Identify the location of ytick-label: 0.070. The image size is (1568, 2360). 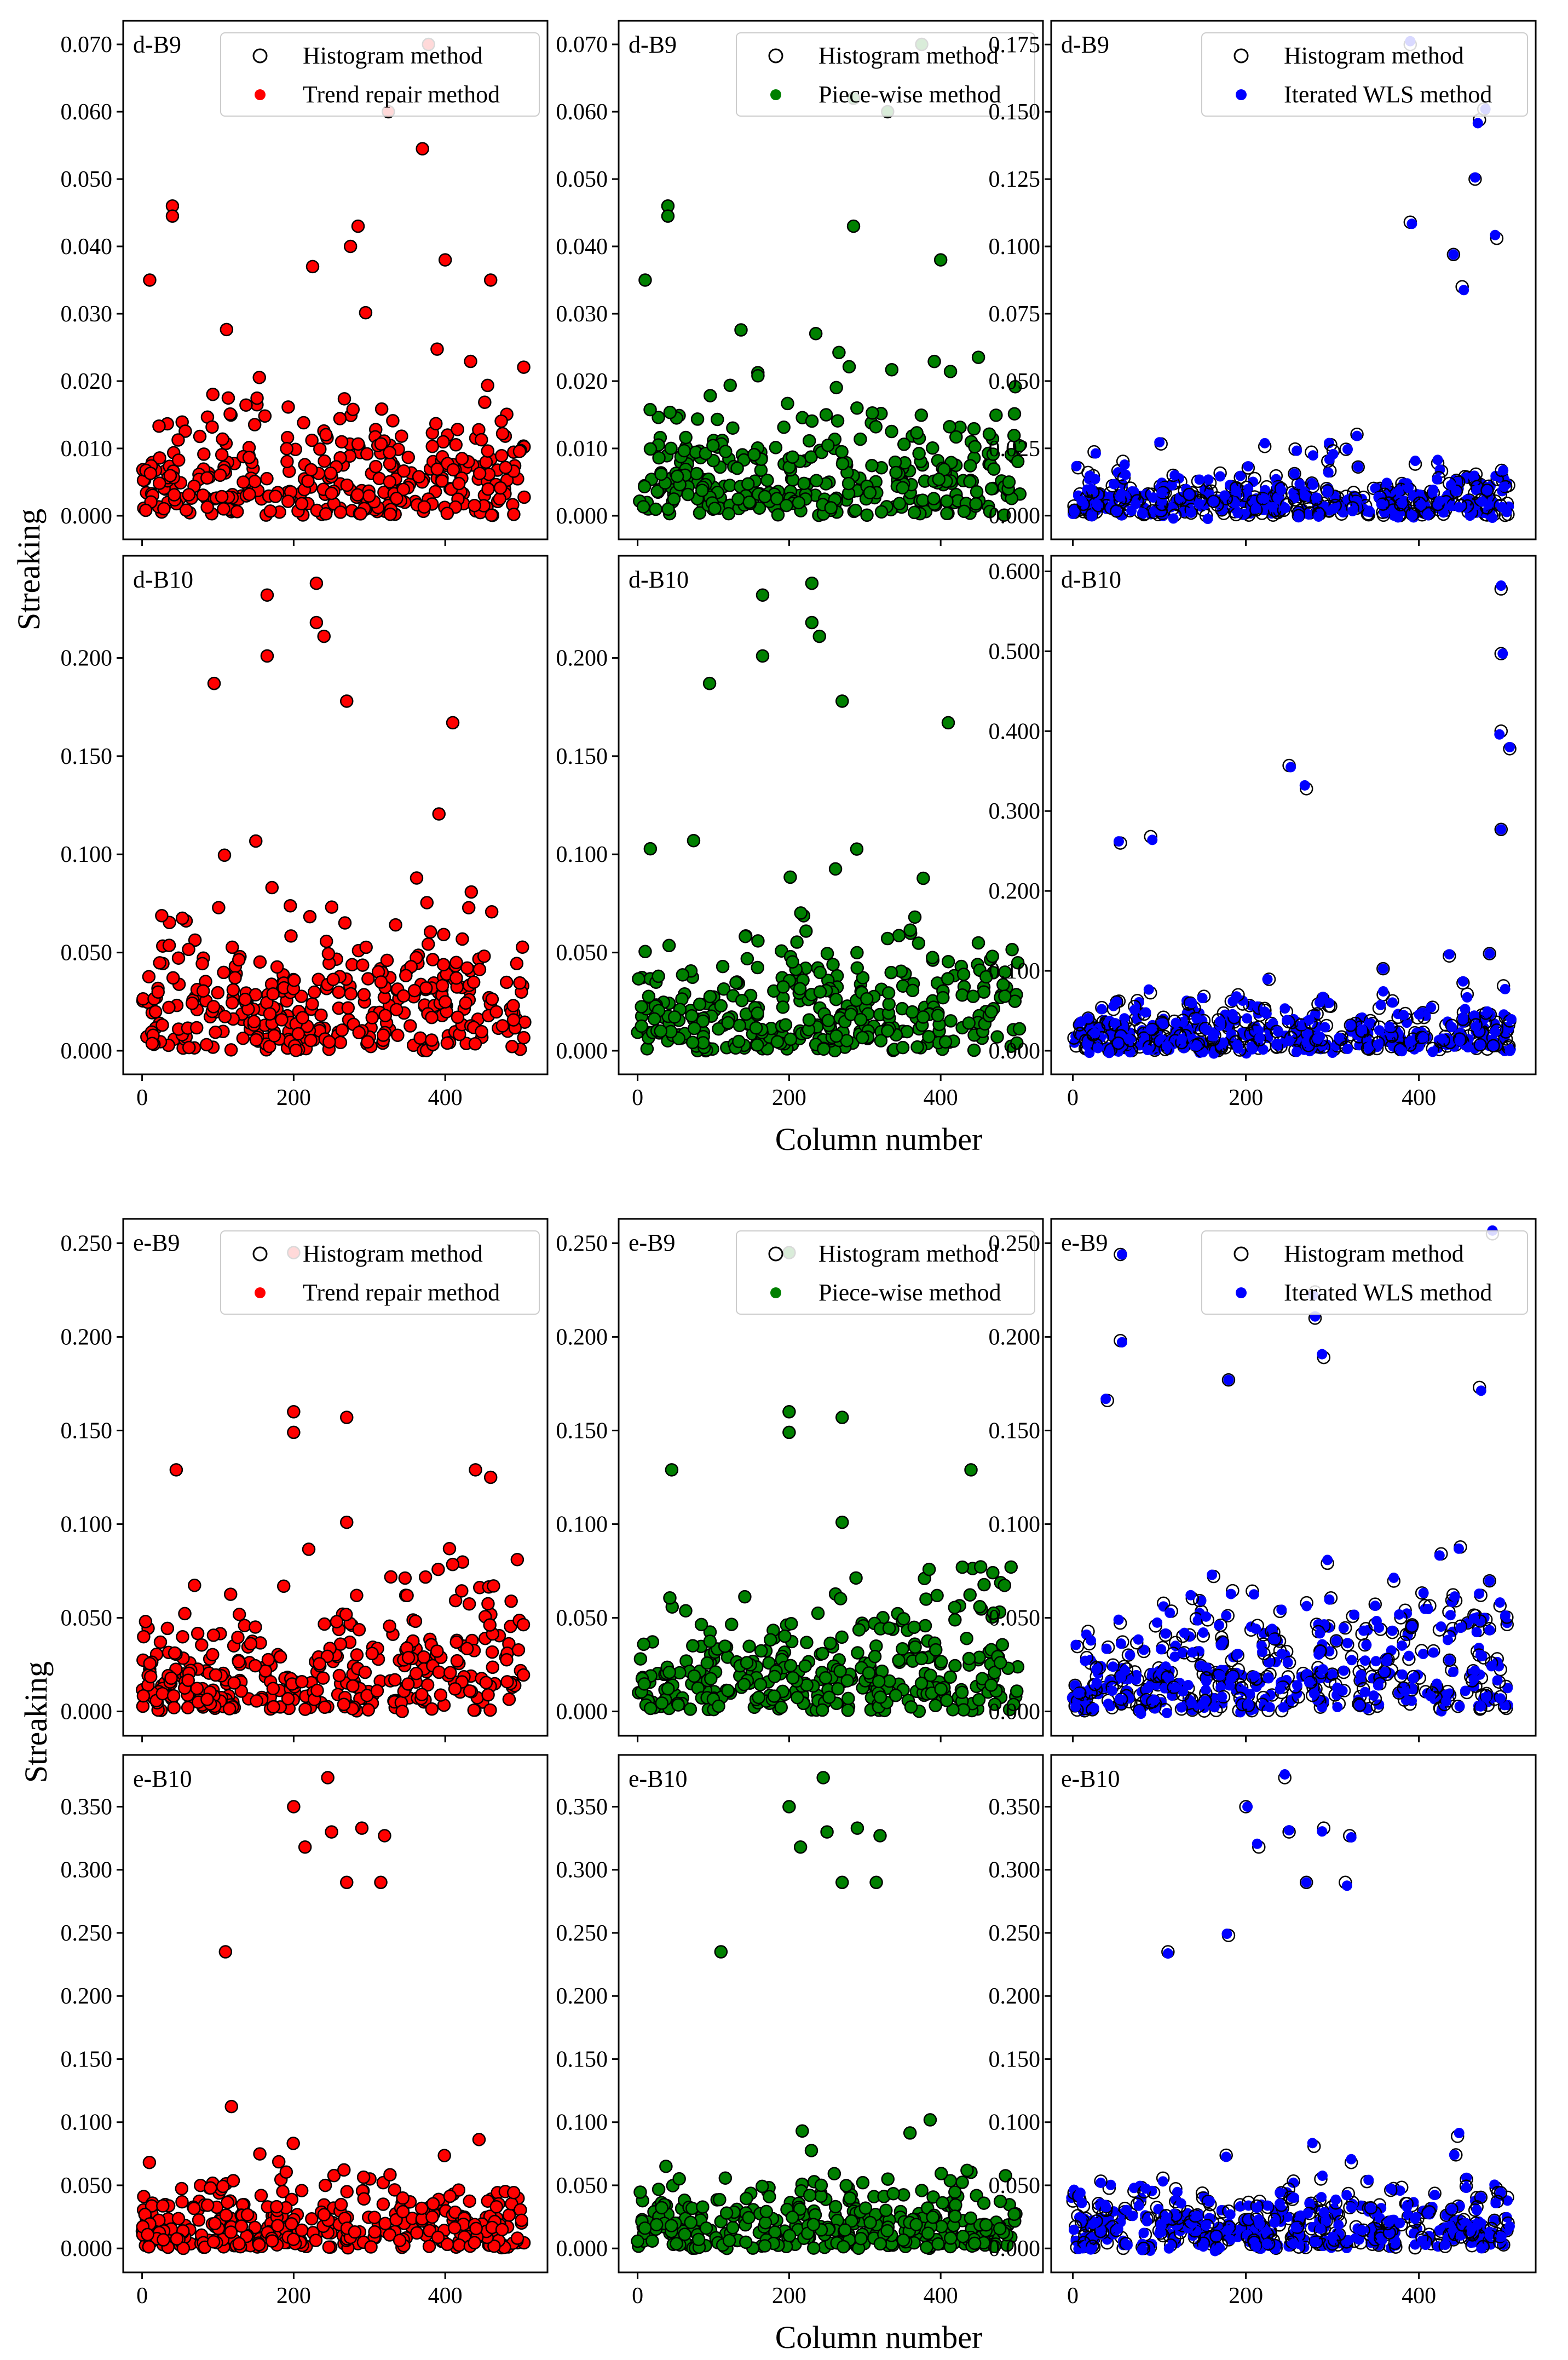
(582, 45).